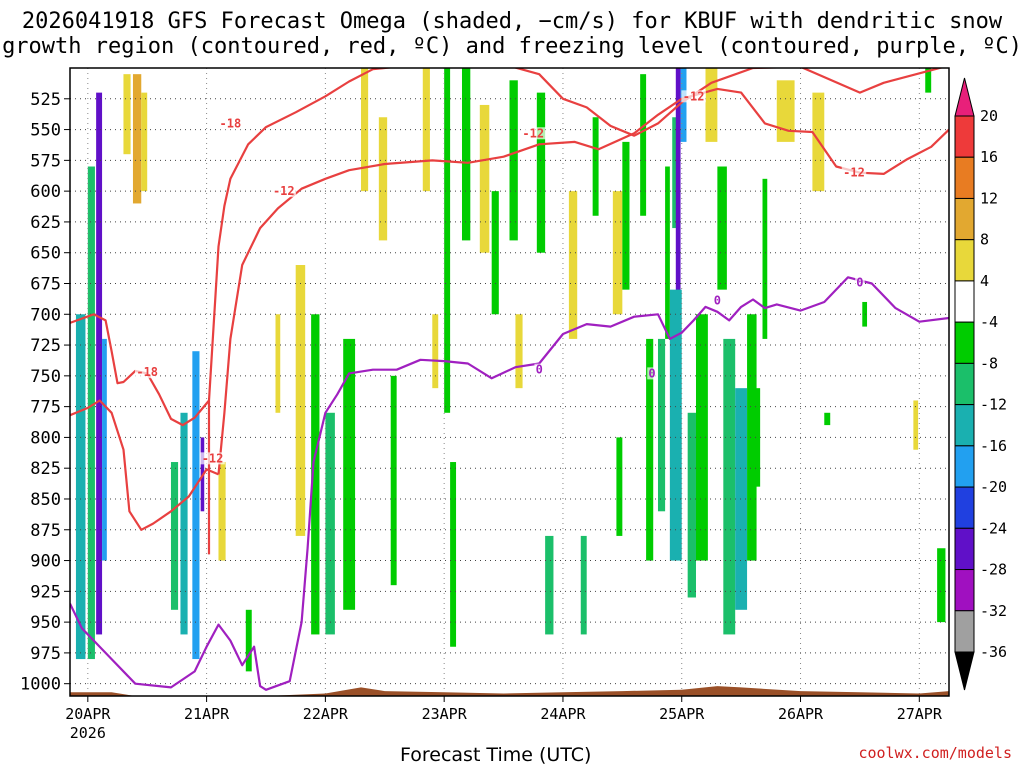  Describe the element at coordinates (980, 384) in the screenshot. I see `colorbar: 20 16 12 8 4 -4 -8 -12 -16 -20 -24 -28 -32 -36` at that location.